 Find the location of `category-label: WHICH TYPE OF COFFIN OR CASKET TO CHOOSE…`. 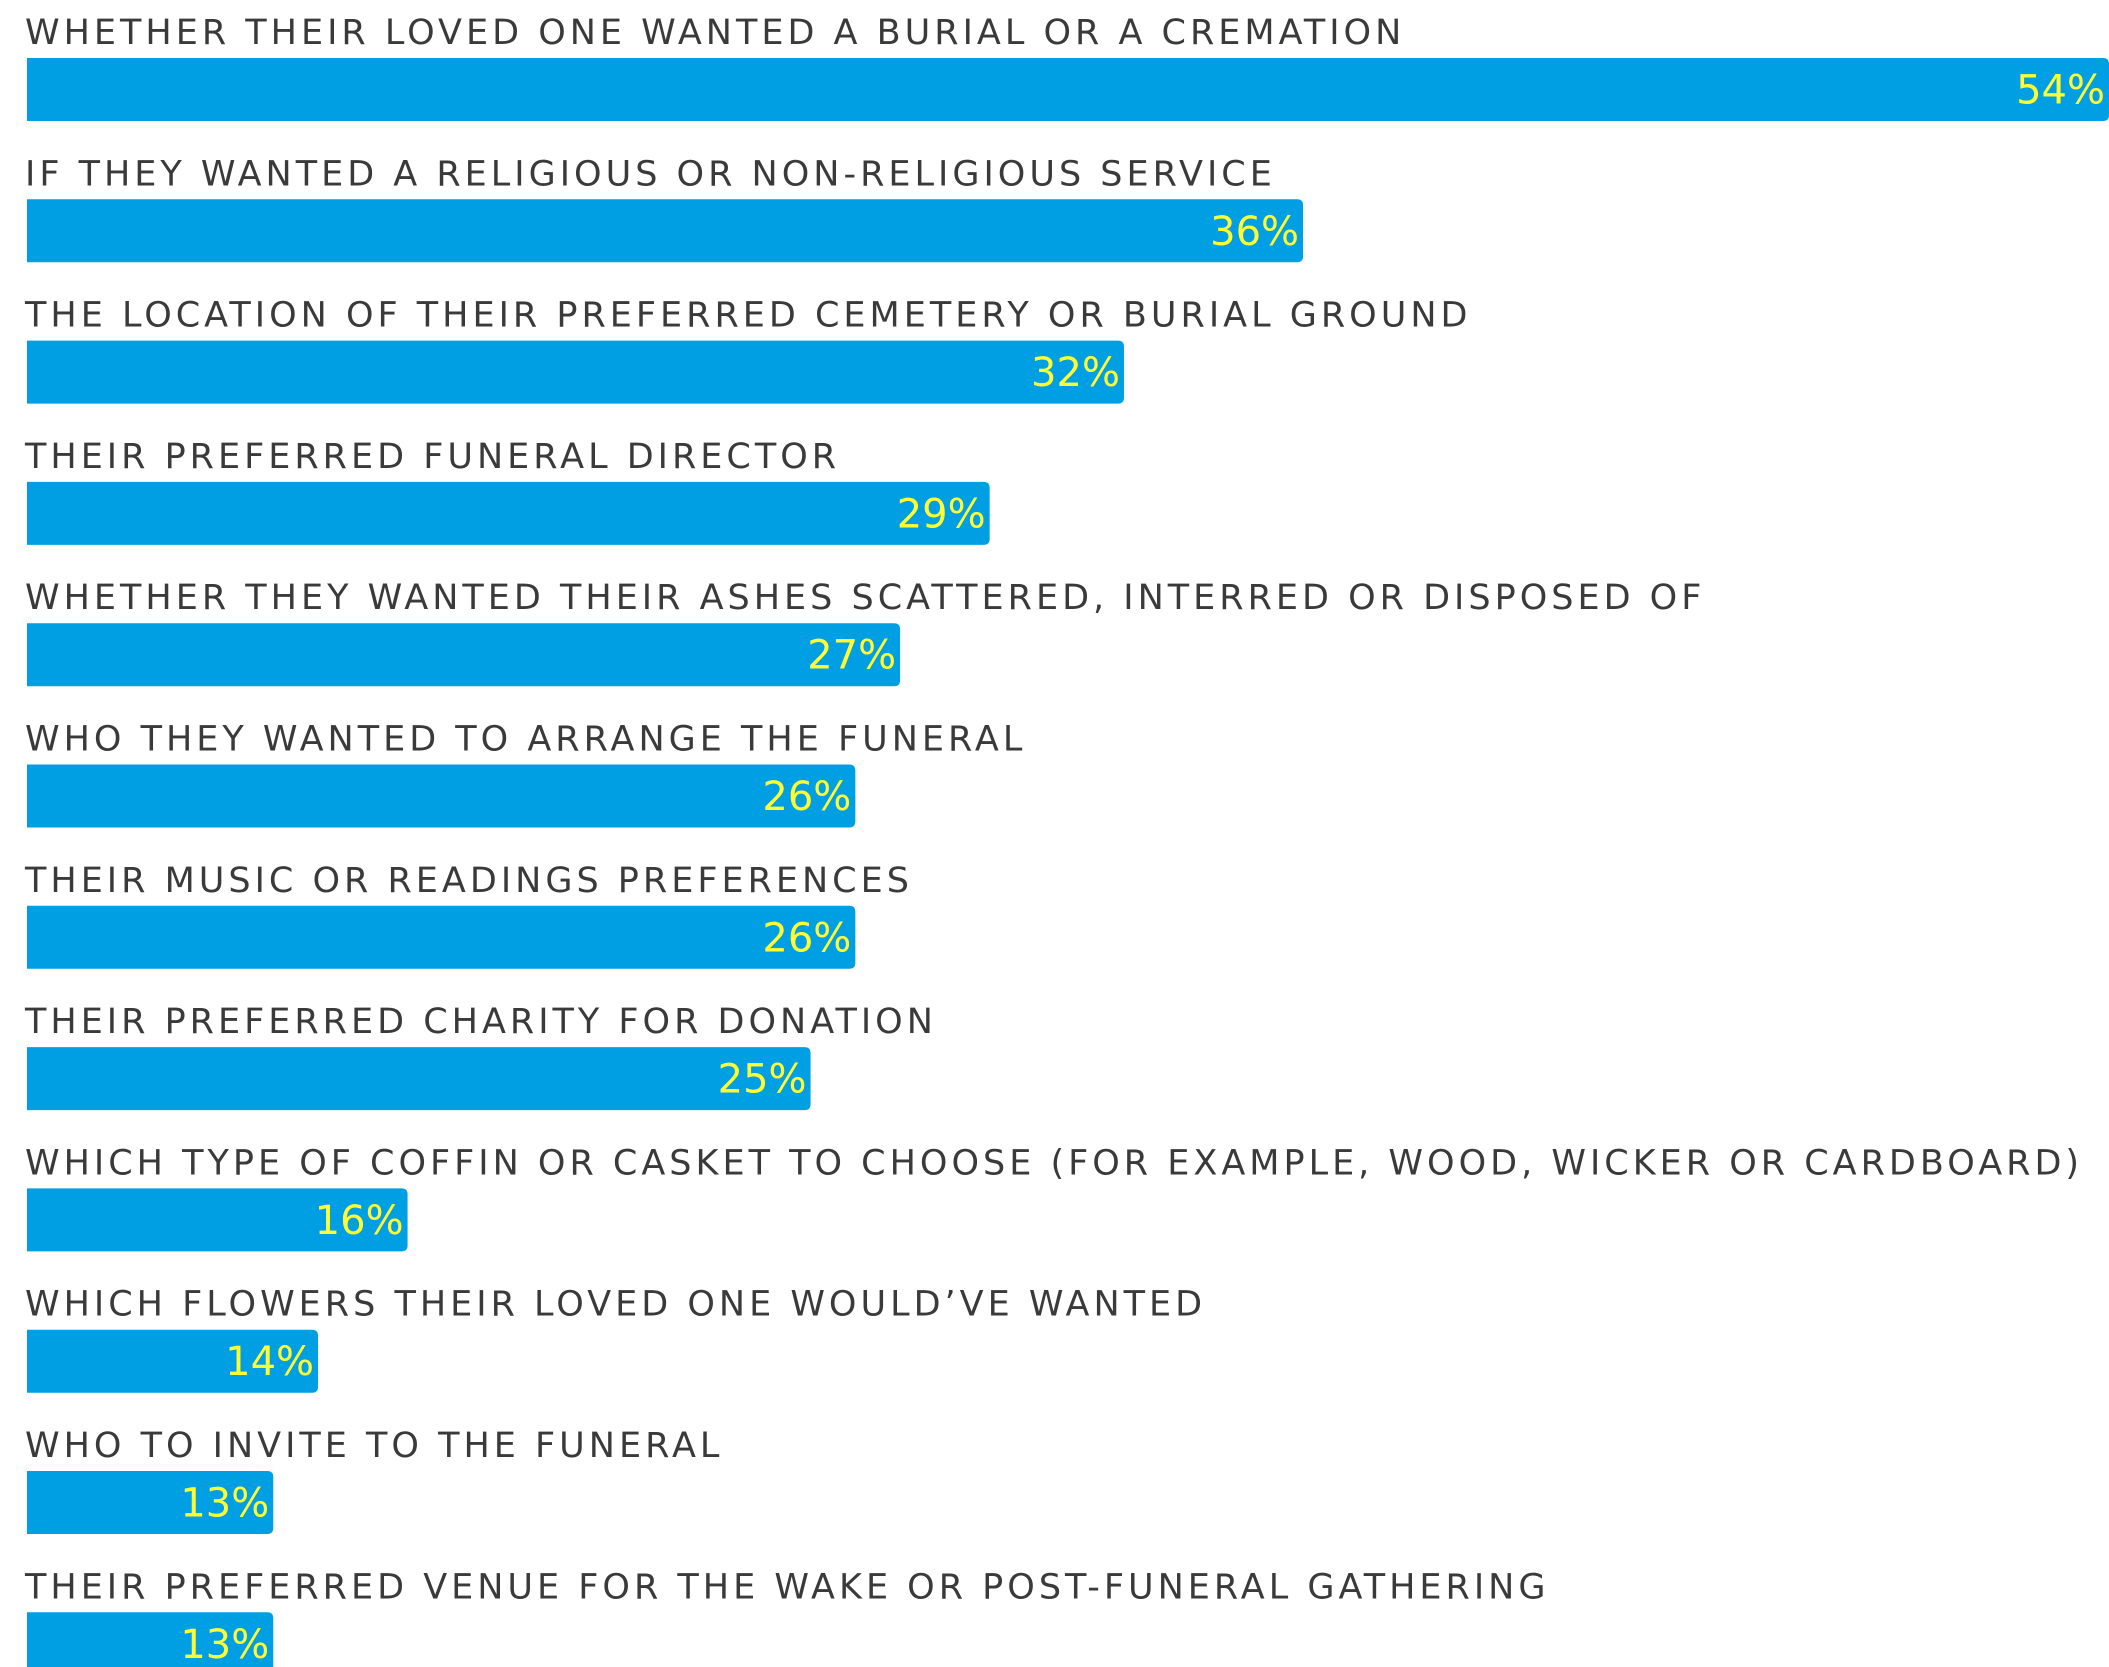

category-label: WHICH TYPE OF COFFIN OR CASKET TO CHOOSE… is located at coordinates (1054, 1163).